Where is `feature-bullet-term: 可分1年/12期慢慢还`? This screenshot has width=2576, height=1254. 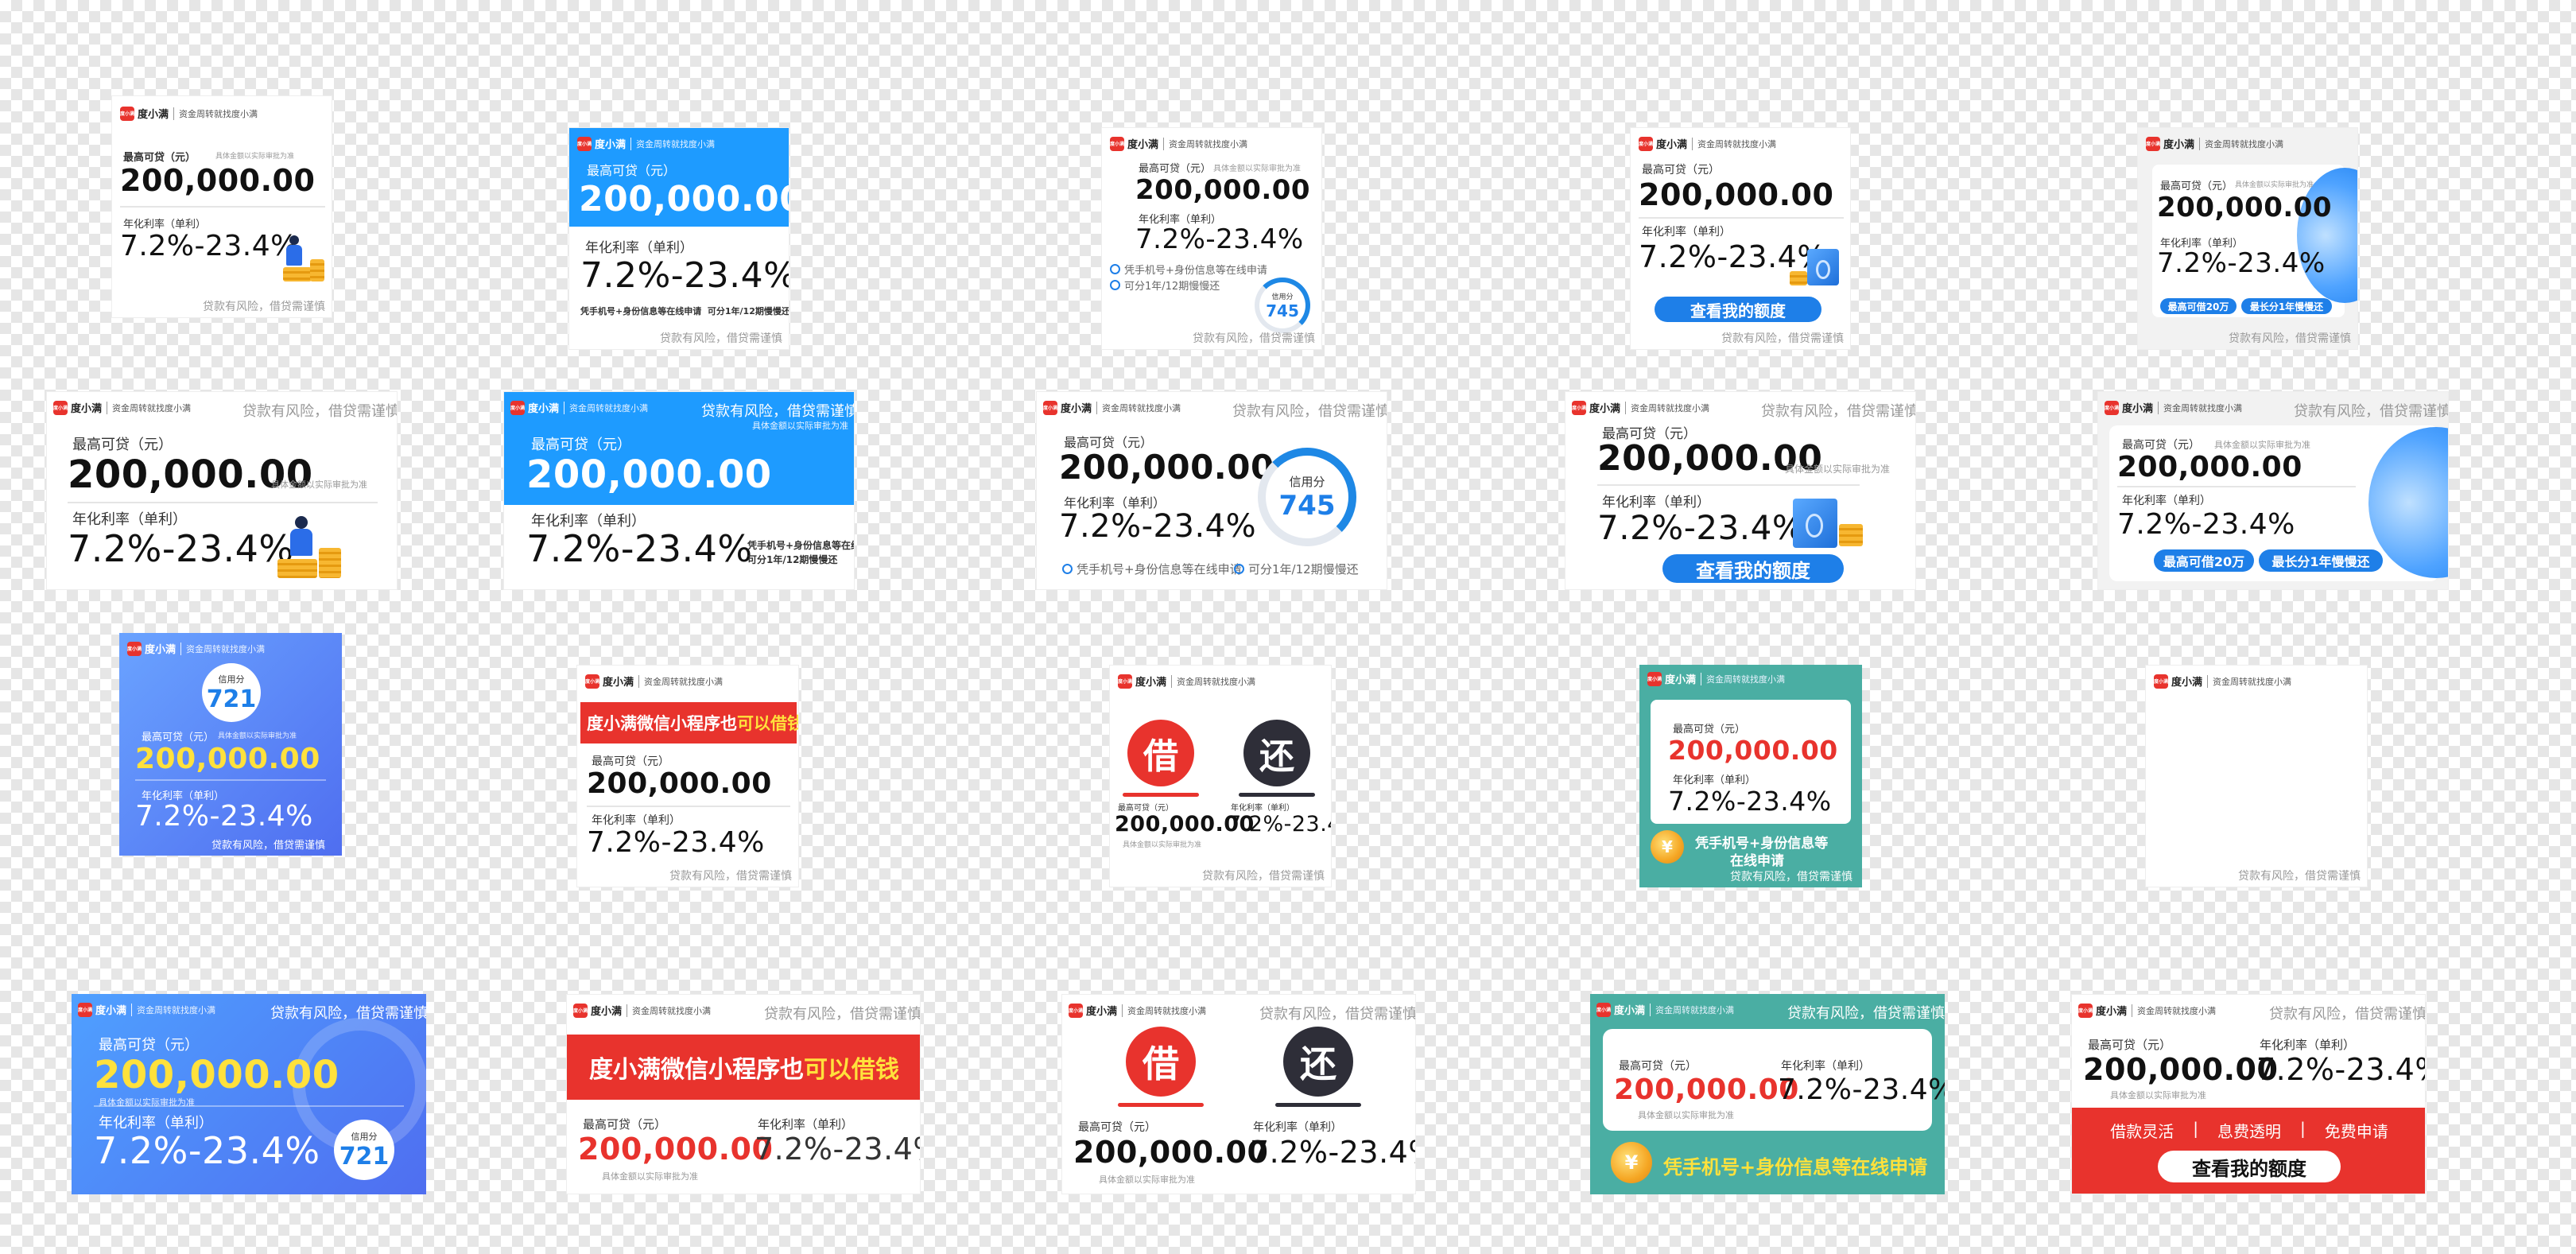 feature-bullet-term: 可分1年/12期慢慢还 is located at coordinates (1165, 285).